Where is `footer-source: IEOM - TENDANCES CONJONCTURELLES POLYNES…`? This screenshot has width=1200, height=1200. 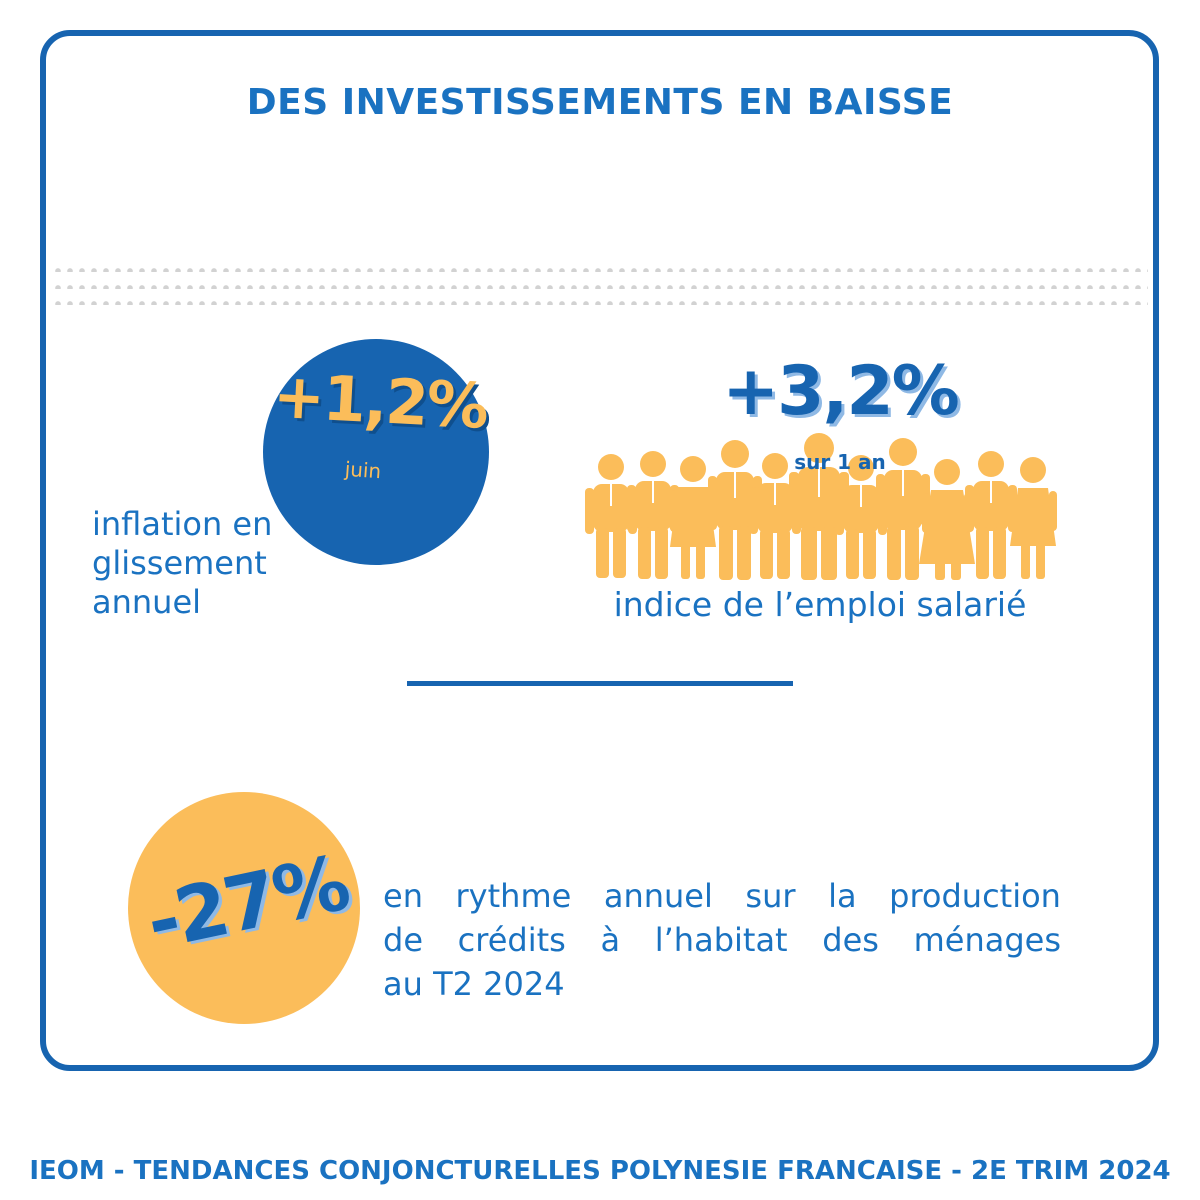
footer-source: IEOM - TENDANCES CONJONCTURELLES POLYNES… is located at coordinates (600, 1171).